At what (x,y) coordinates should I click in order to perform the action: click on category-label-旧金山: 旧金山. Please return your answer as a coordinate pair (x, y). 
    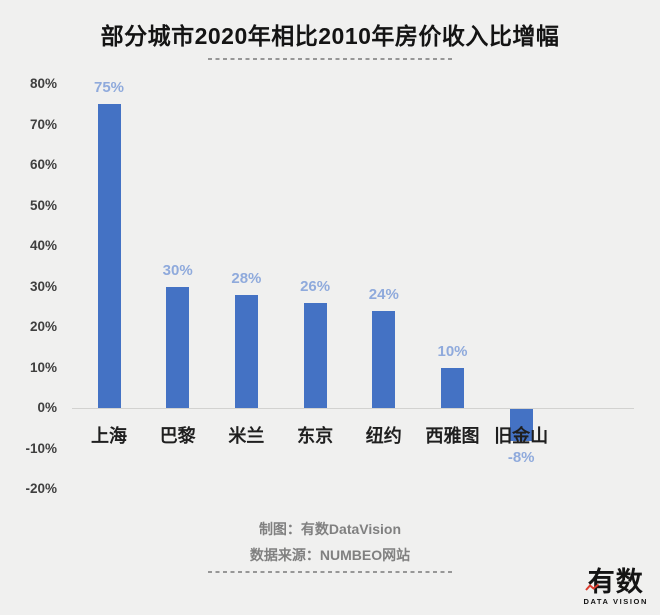
    Looking at the image, I should click on (521, 436).